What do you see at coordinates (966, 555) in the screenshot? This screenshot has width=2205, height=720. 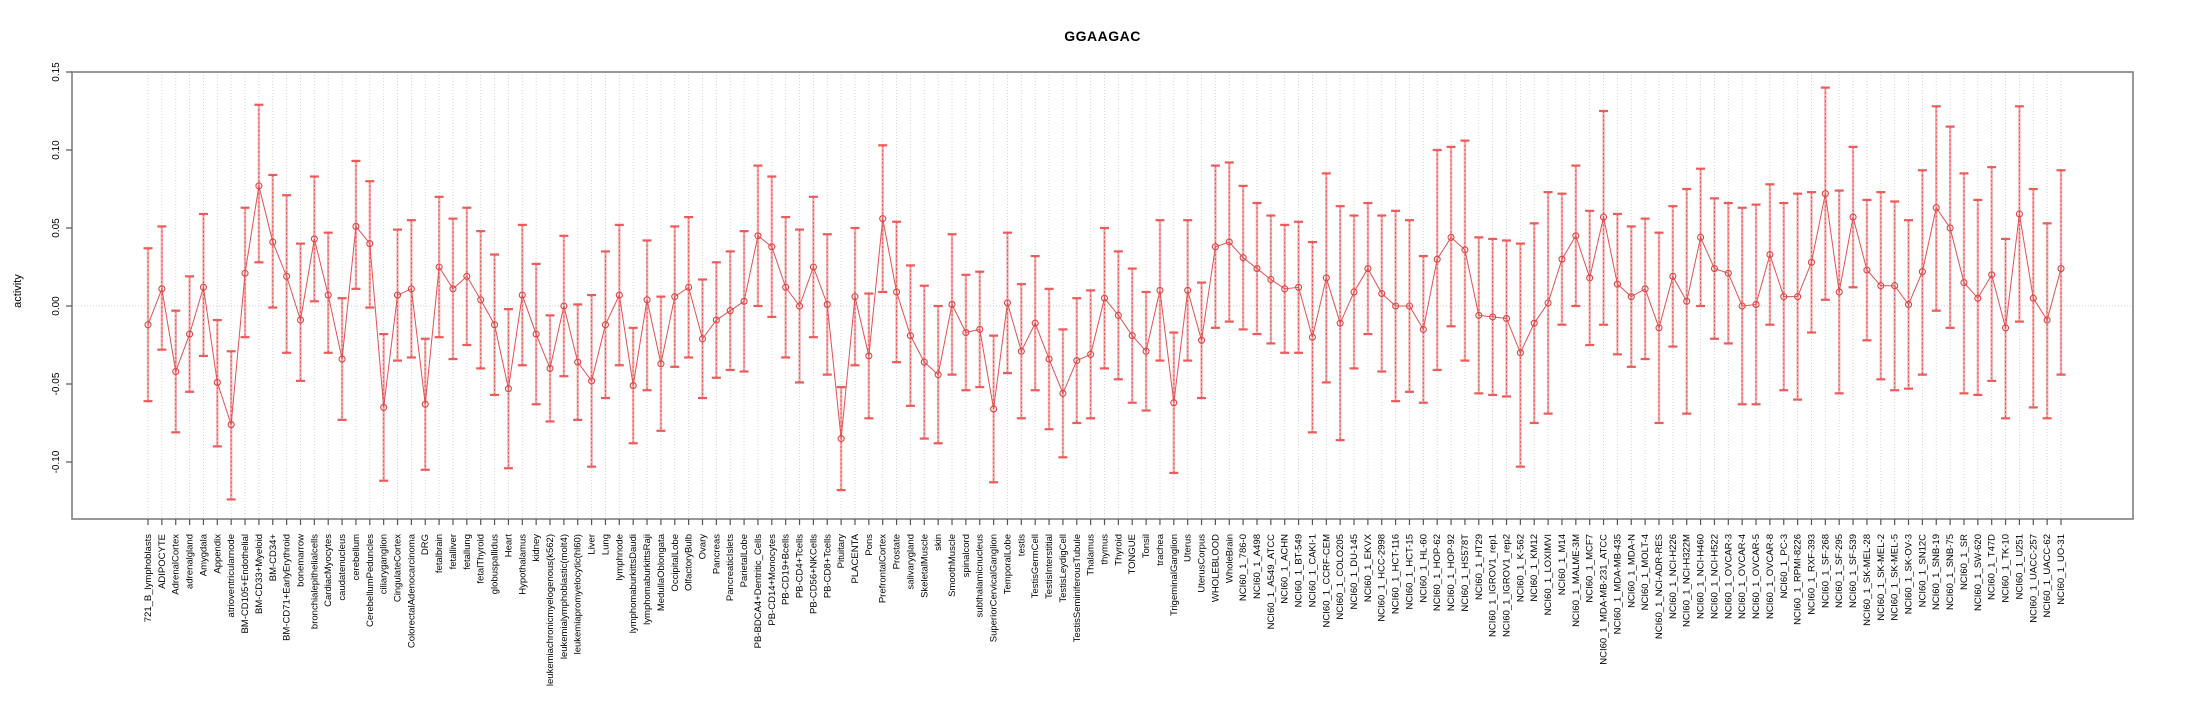 I see `x-axis-label: spinalcord` at bounding box center [966, 555].